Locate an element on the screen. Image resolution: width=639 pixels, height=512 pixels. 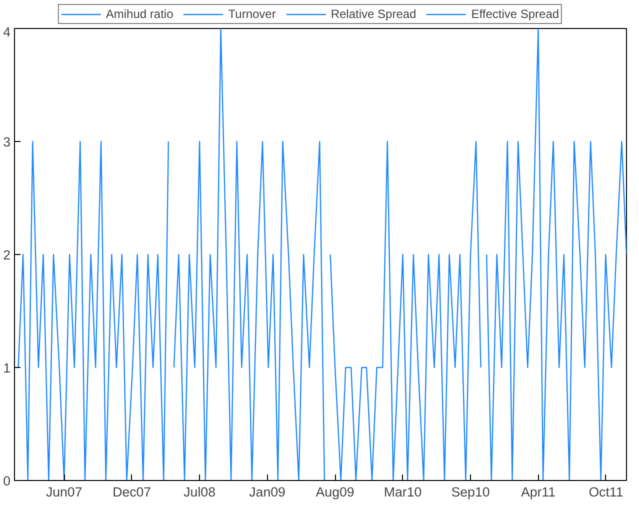
y-tick-label: 2 is located at coordinates (7, 255).